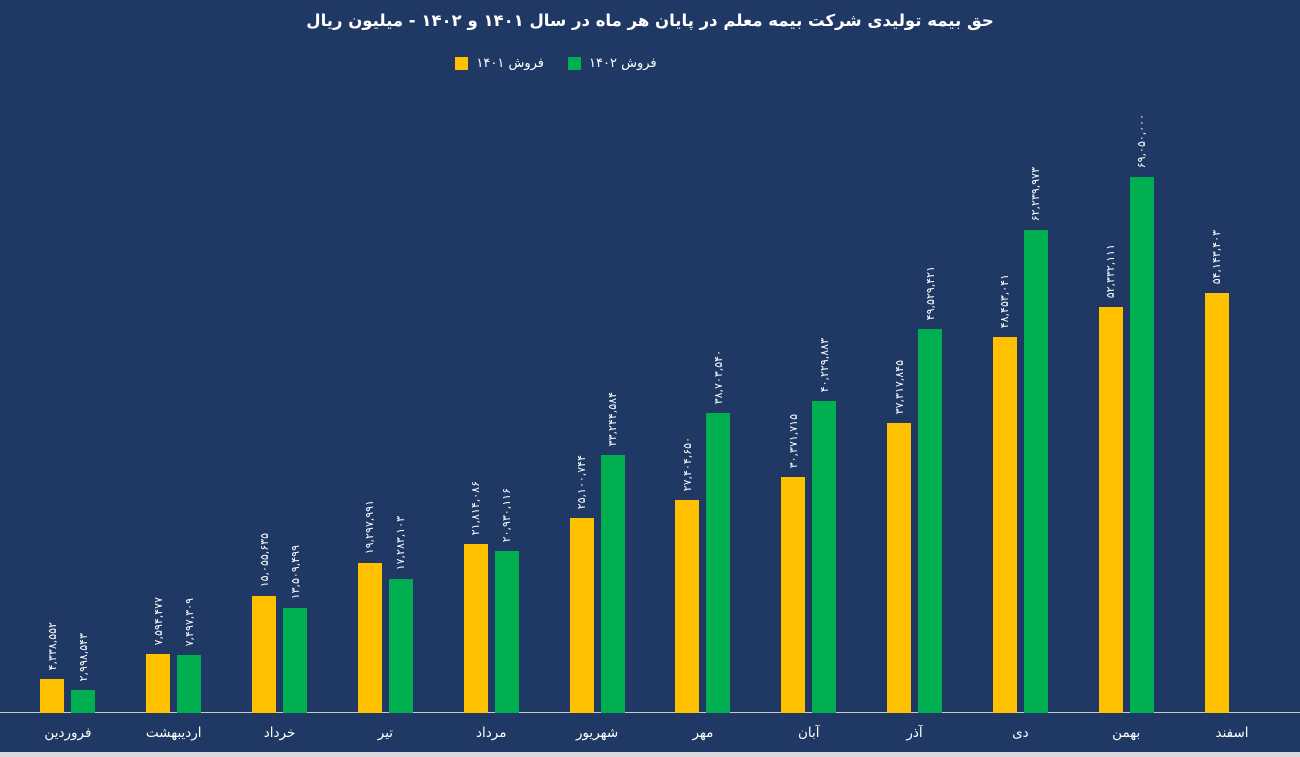 Image resolution: width=1300 pixels, height=757 pixels. What do you see at coordinates (68, 732) in the screenshot?
I see `x-axis-label: فروردین` at bounding box center [68, 732].